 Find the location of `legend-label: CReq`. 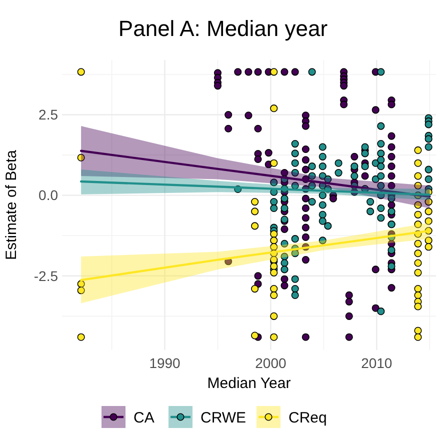

legend-label: CReq is located at coordinates (307, 417).